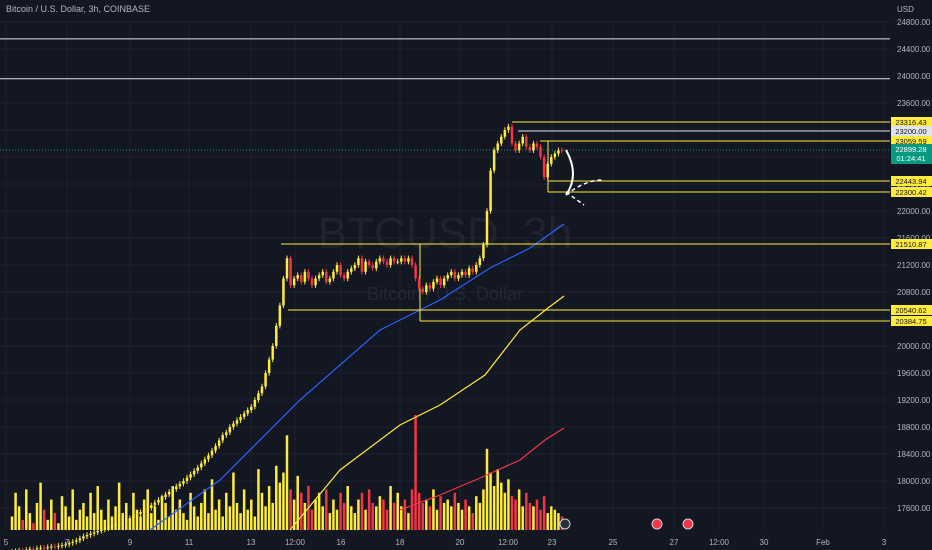  I want to click on event-markers, so click(626, 524).